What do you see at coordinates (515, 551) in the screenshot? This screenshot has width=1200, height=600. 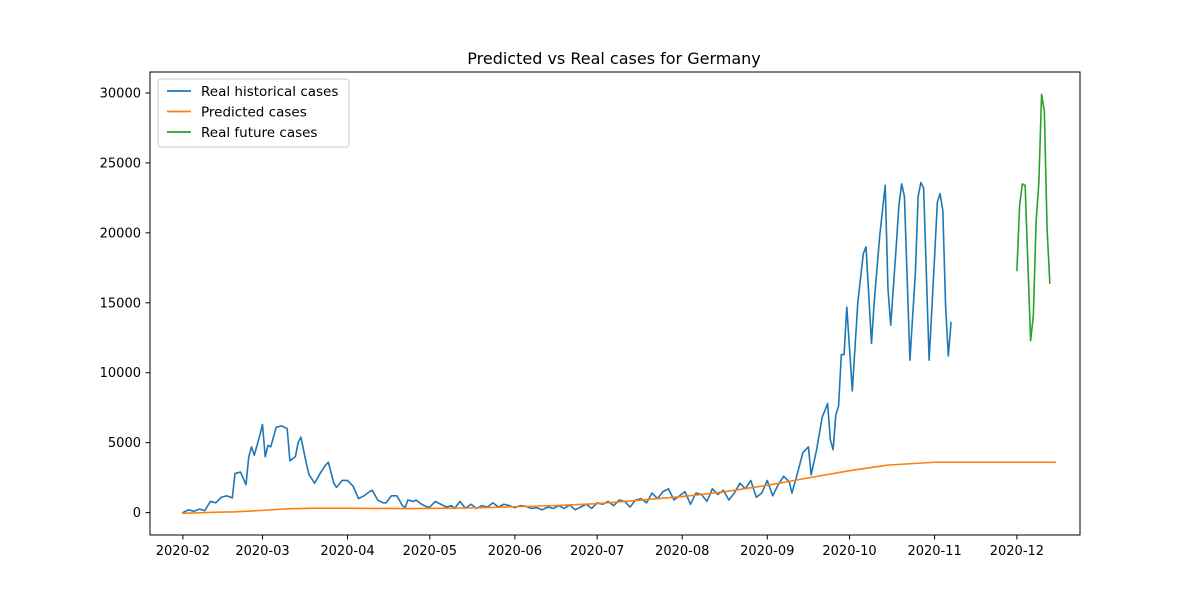 I see `x-tick-label: 2020-06` at bounding box center [515, 551].